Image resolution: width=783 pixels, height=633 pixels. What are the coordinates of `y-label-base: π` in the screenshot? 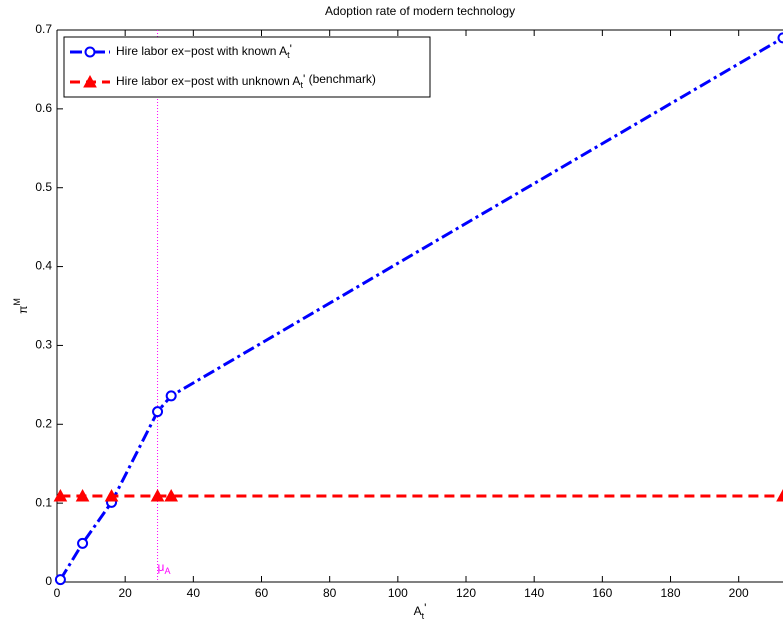 It's located at (23, 310).